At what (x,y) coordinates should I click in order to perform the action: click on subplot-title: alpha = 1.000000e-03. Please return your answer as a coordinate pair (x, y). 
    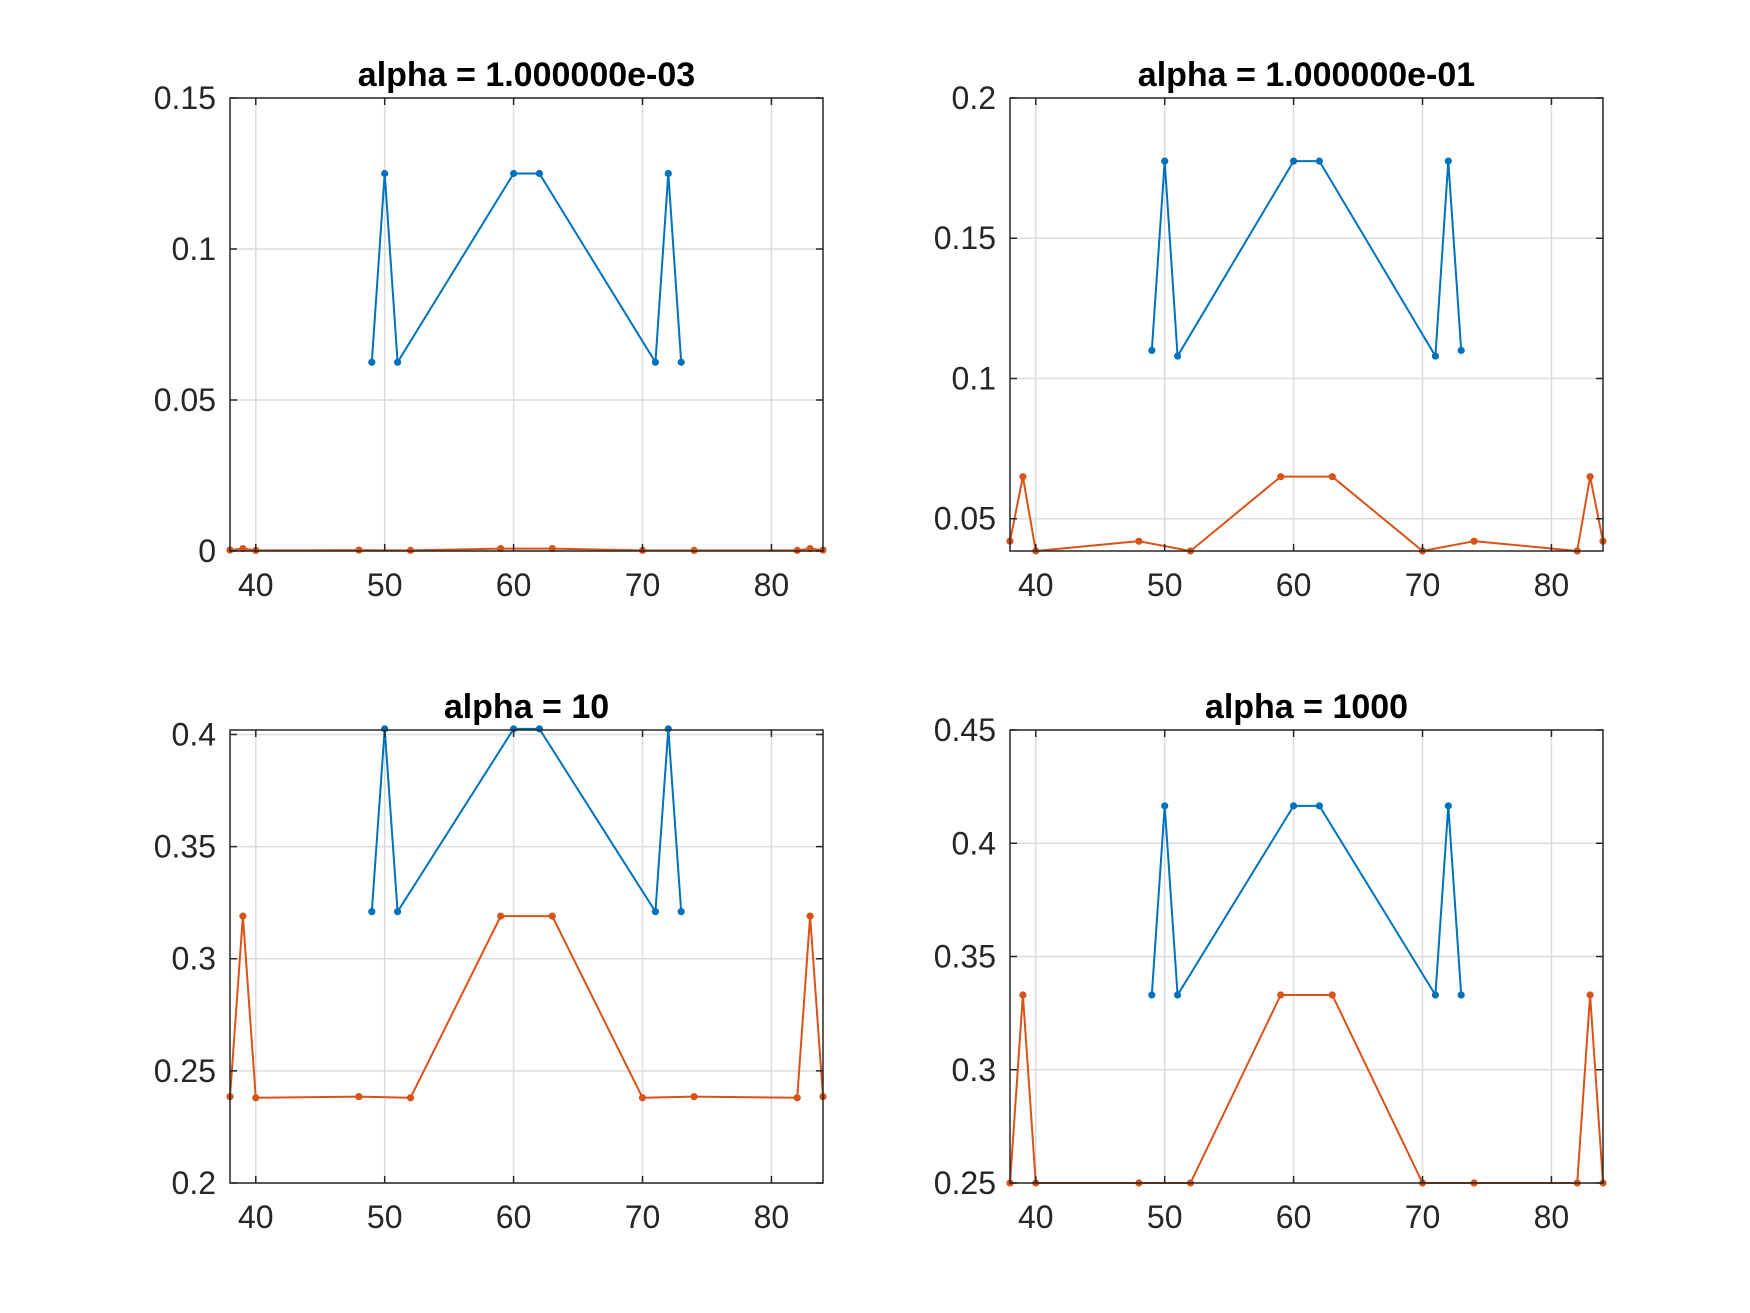
    Looking at the image, I should click on (526, 75).